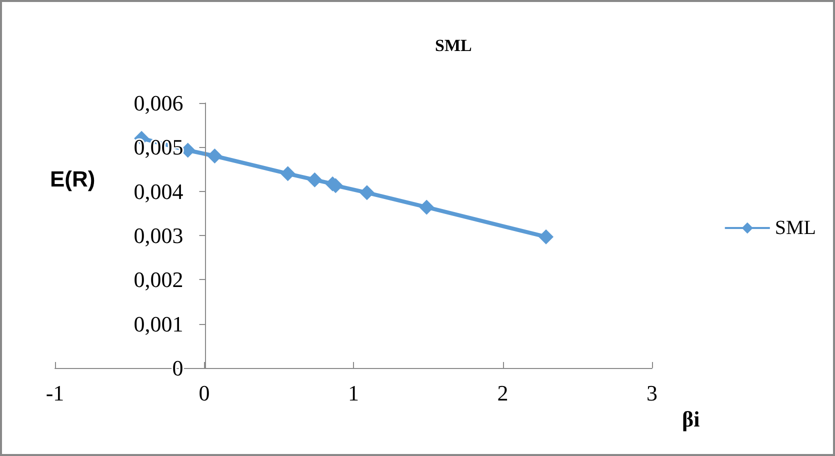  What do you see at coordinates (453, 45) in the screenshot?
I see `chart-title: SML` at bounding box center [453, 45].